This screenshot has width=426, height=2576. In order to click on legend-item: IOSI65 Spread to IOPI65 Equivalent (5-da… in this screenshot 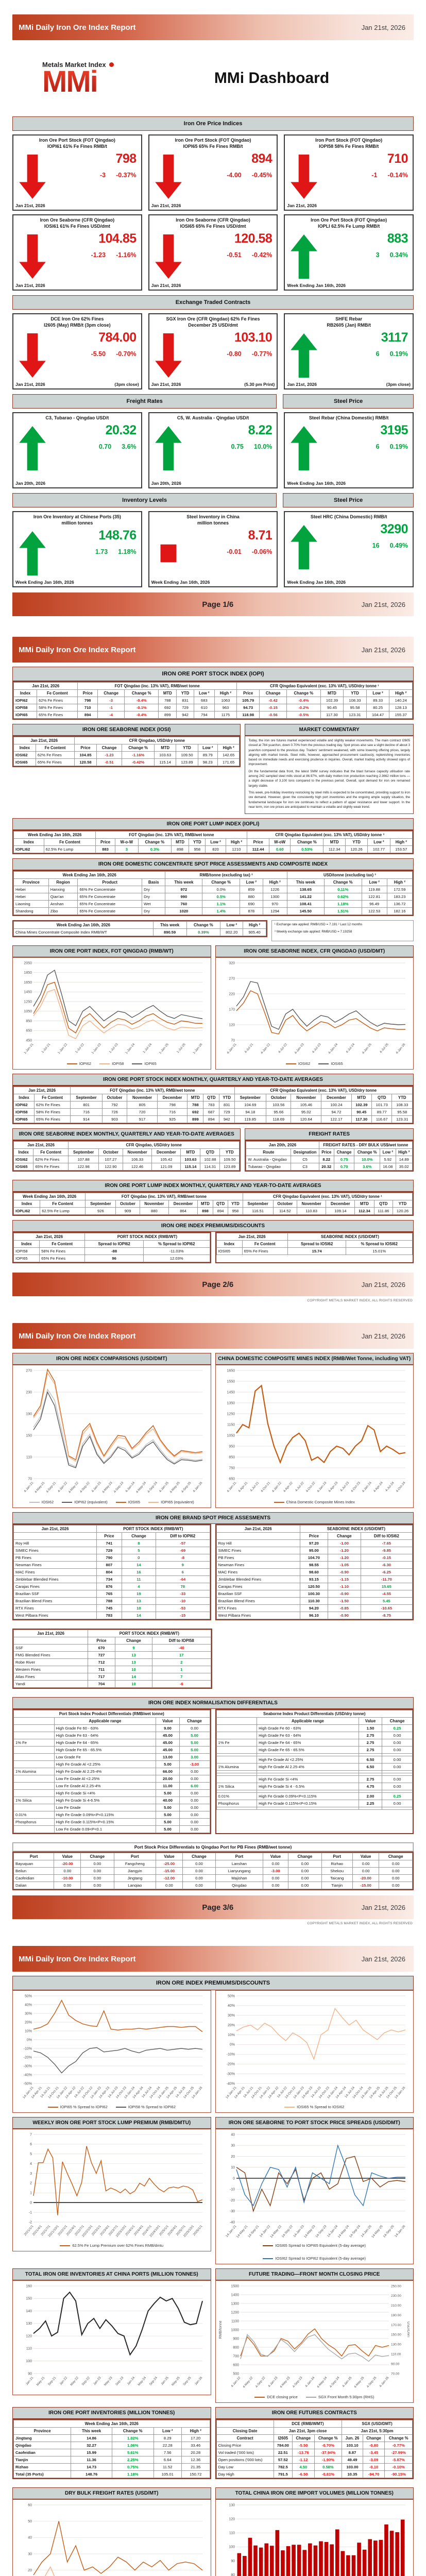, I will do `click(315, 2245)`.